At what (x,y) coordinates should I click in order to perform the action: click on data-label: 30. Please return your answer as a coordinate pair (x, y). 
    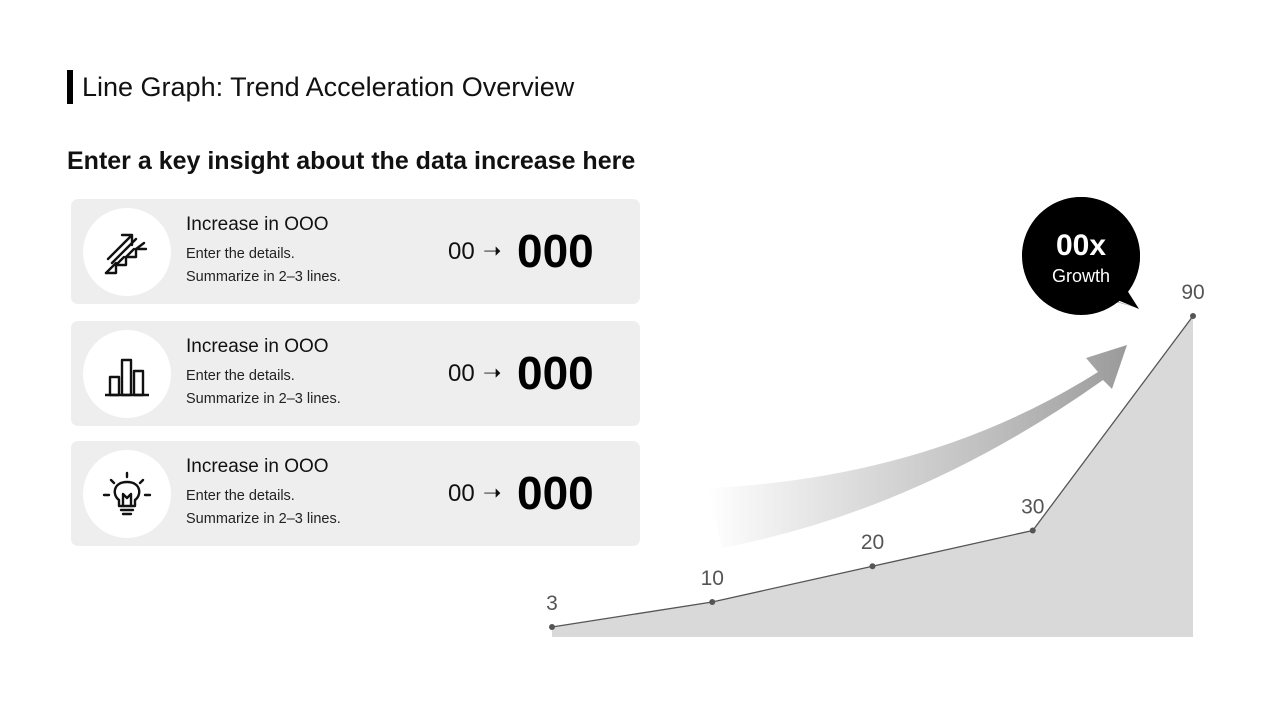
    Looking at the image, I should click on (1032, 506).